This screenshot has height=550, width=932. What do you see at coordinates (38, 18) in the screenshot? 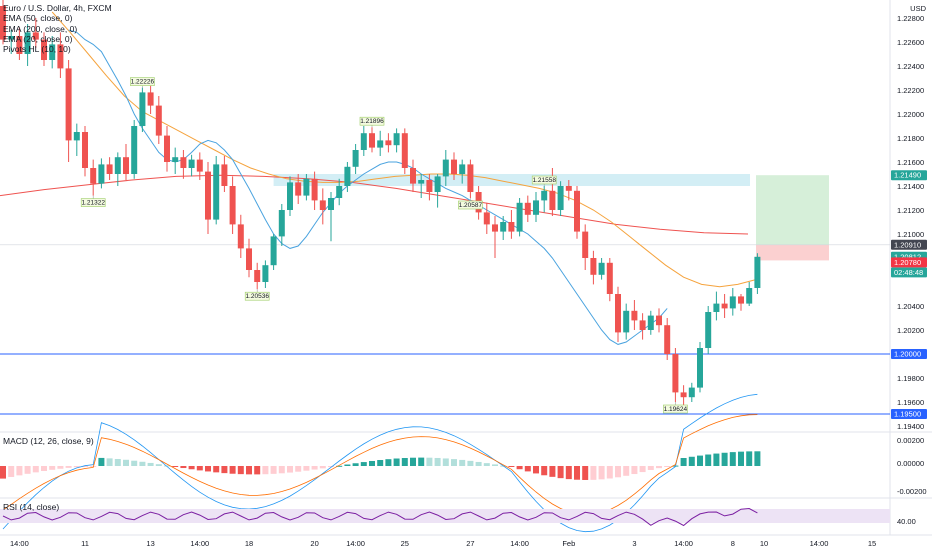
I see `ema50-legend: EMA (50, close, 0)` at bounding box center [38, 18].